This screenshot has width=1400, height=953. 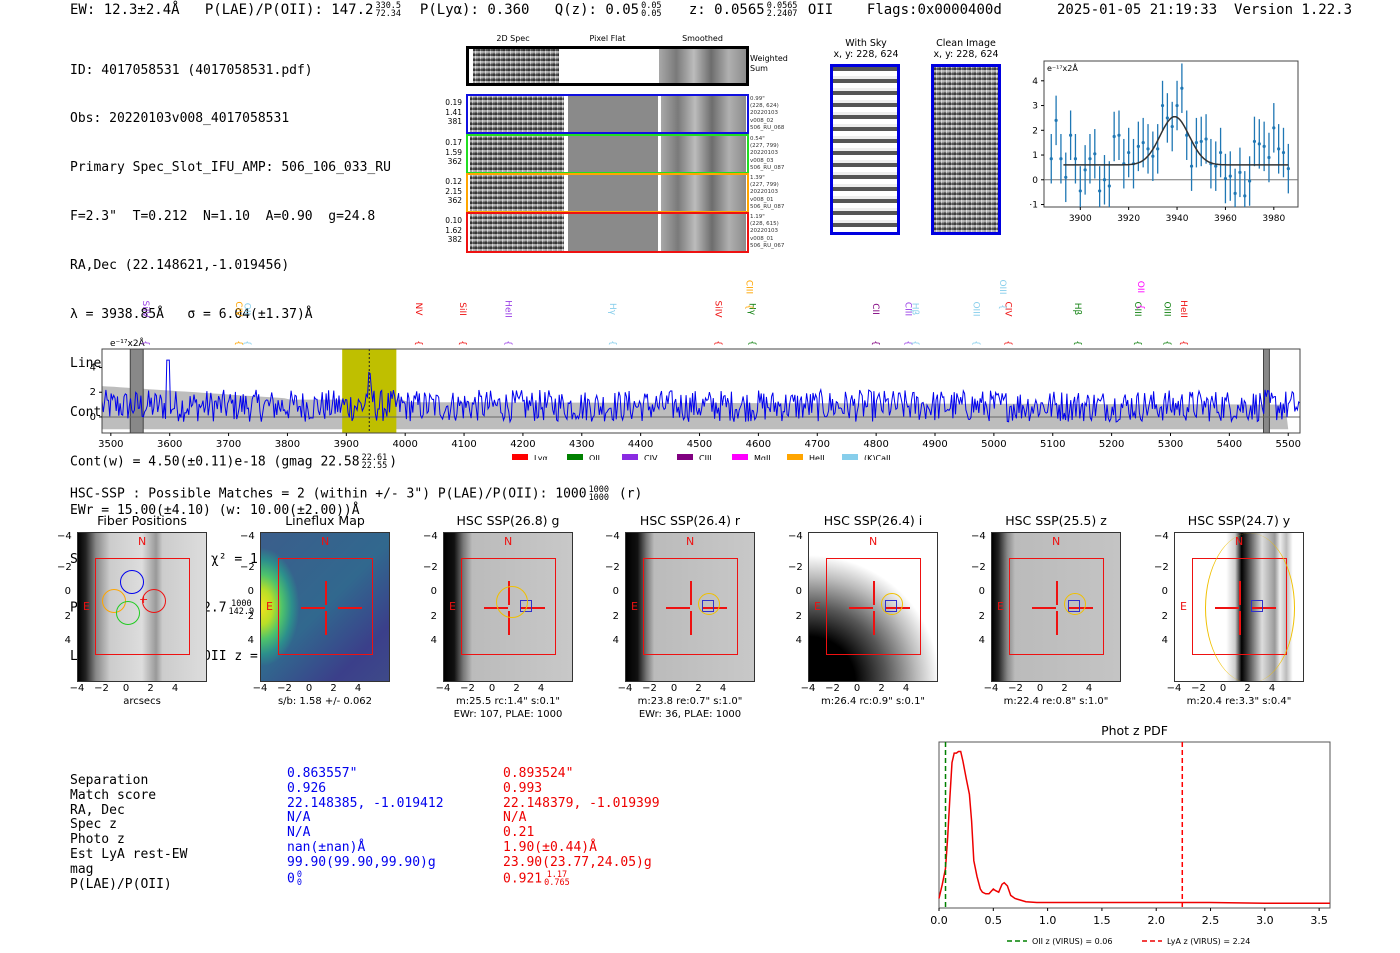 I want to click on match-value: 0, so click(x=291, y=879).